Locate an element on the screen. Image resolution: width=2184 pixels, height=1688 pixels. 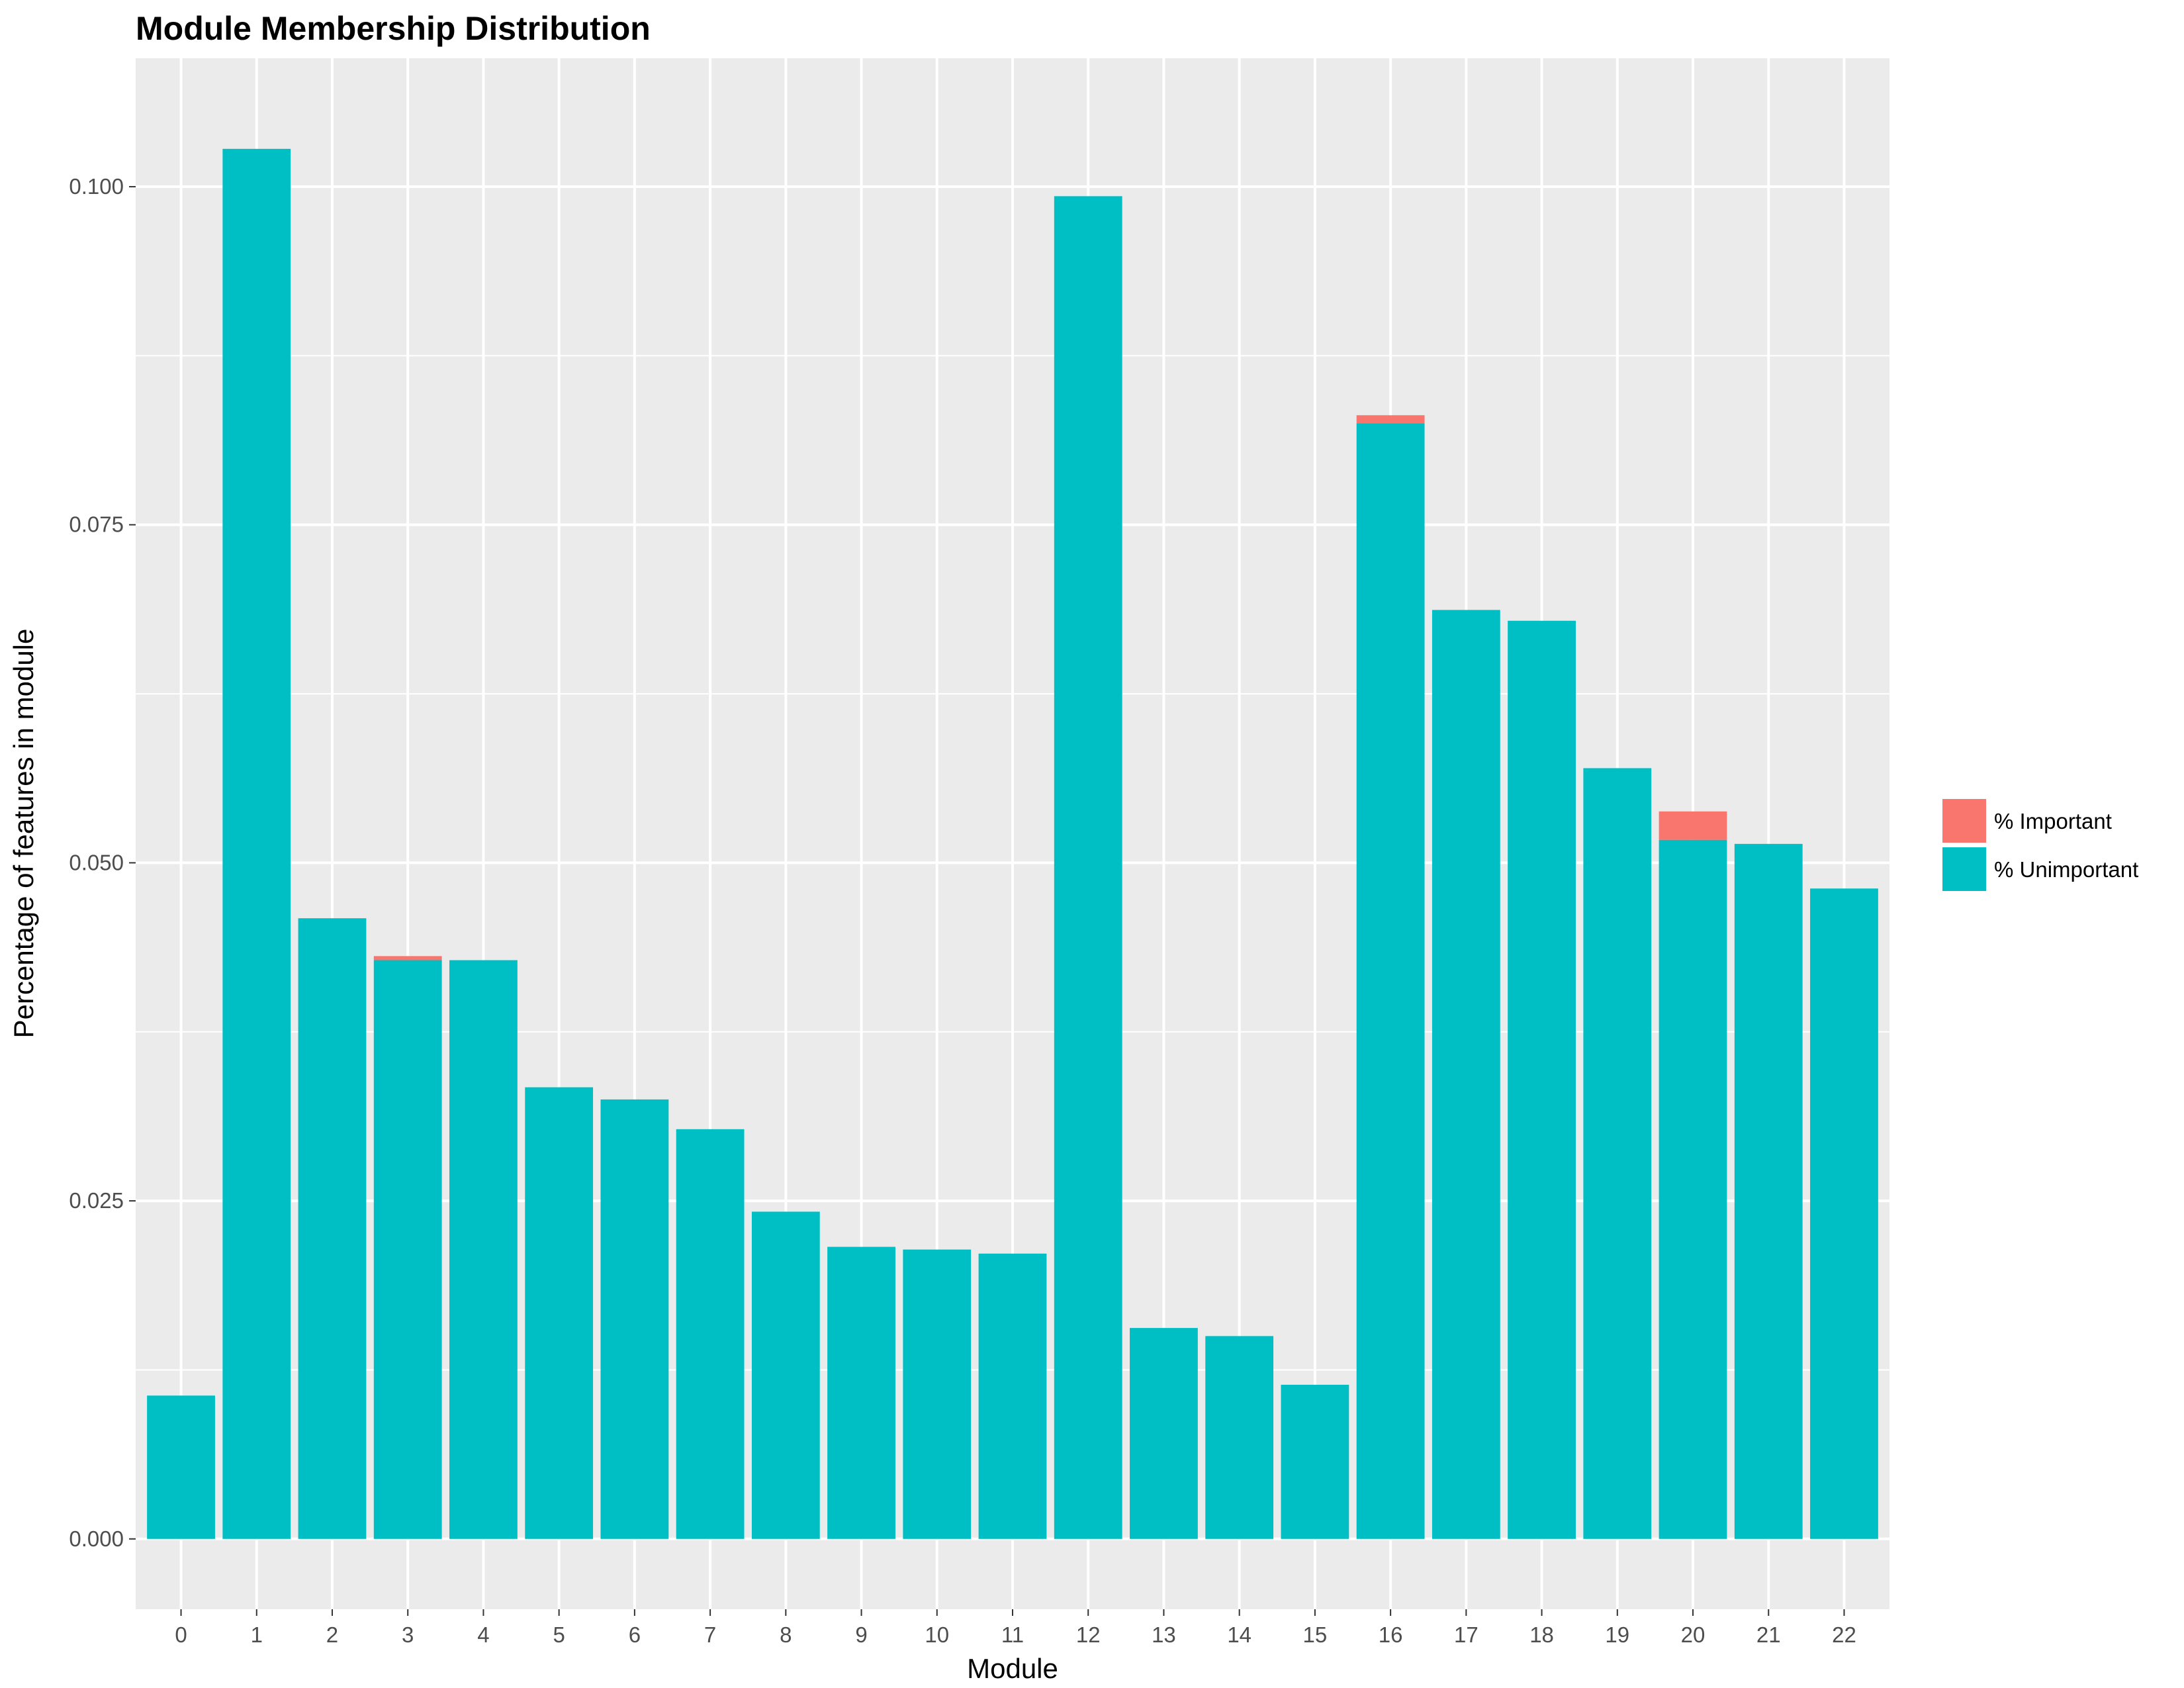
y-tick-label: 0.100 is located at coordinates (97, 186).